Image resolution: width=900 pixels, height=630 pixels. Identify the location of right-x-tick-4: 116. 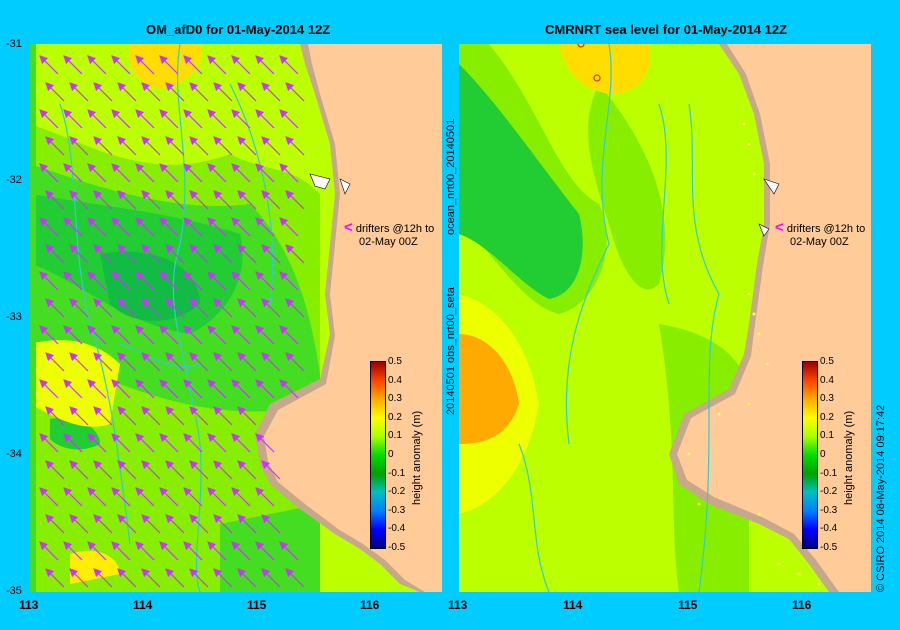
(802, 605).